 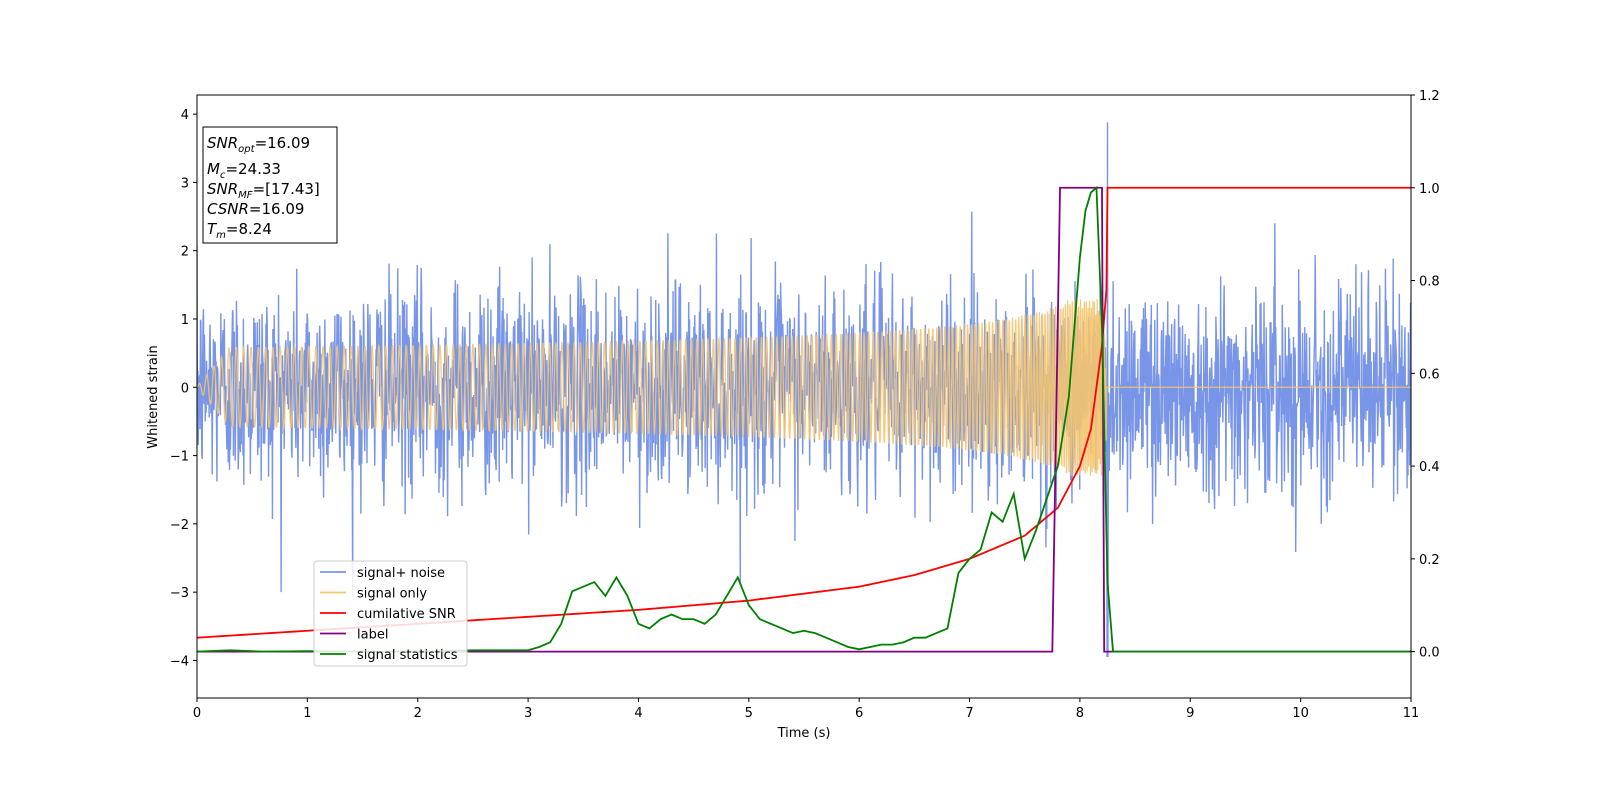 What do you see at coordinates (1429, 282) in the screenshot?
I see `y-tick-label-right: 0.8` at bounding box center [1429, 282].